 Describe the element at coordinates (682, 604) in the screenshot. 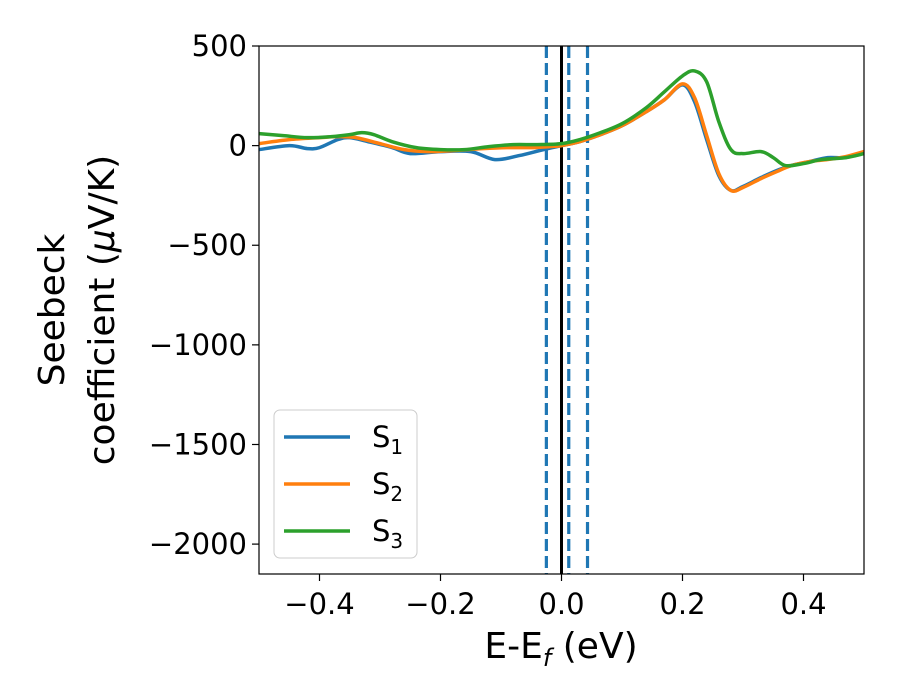

I see `x-tick-label: 0.2` at that location.